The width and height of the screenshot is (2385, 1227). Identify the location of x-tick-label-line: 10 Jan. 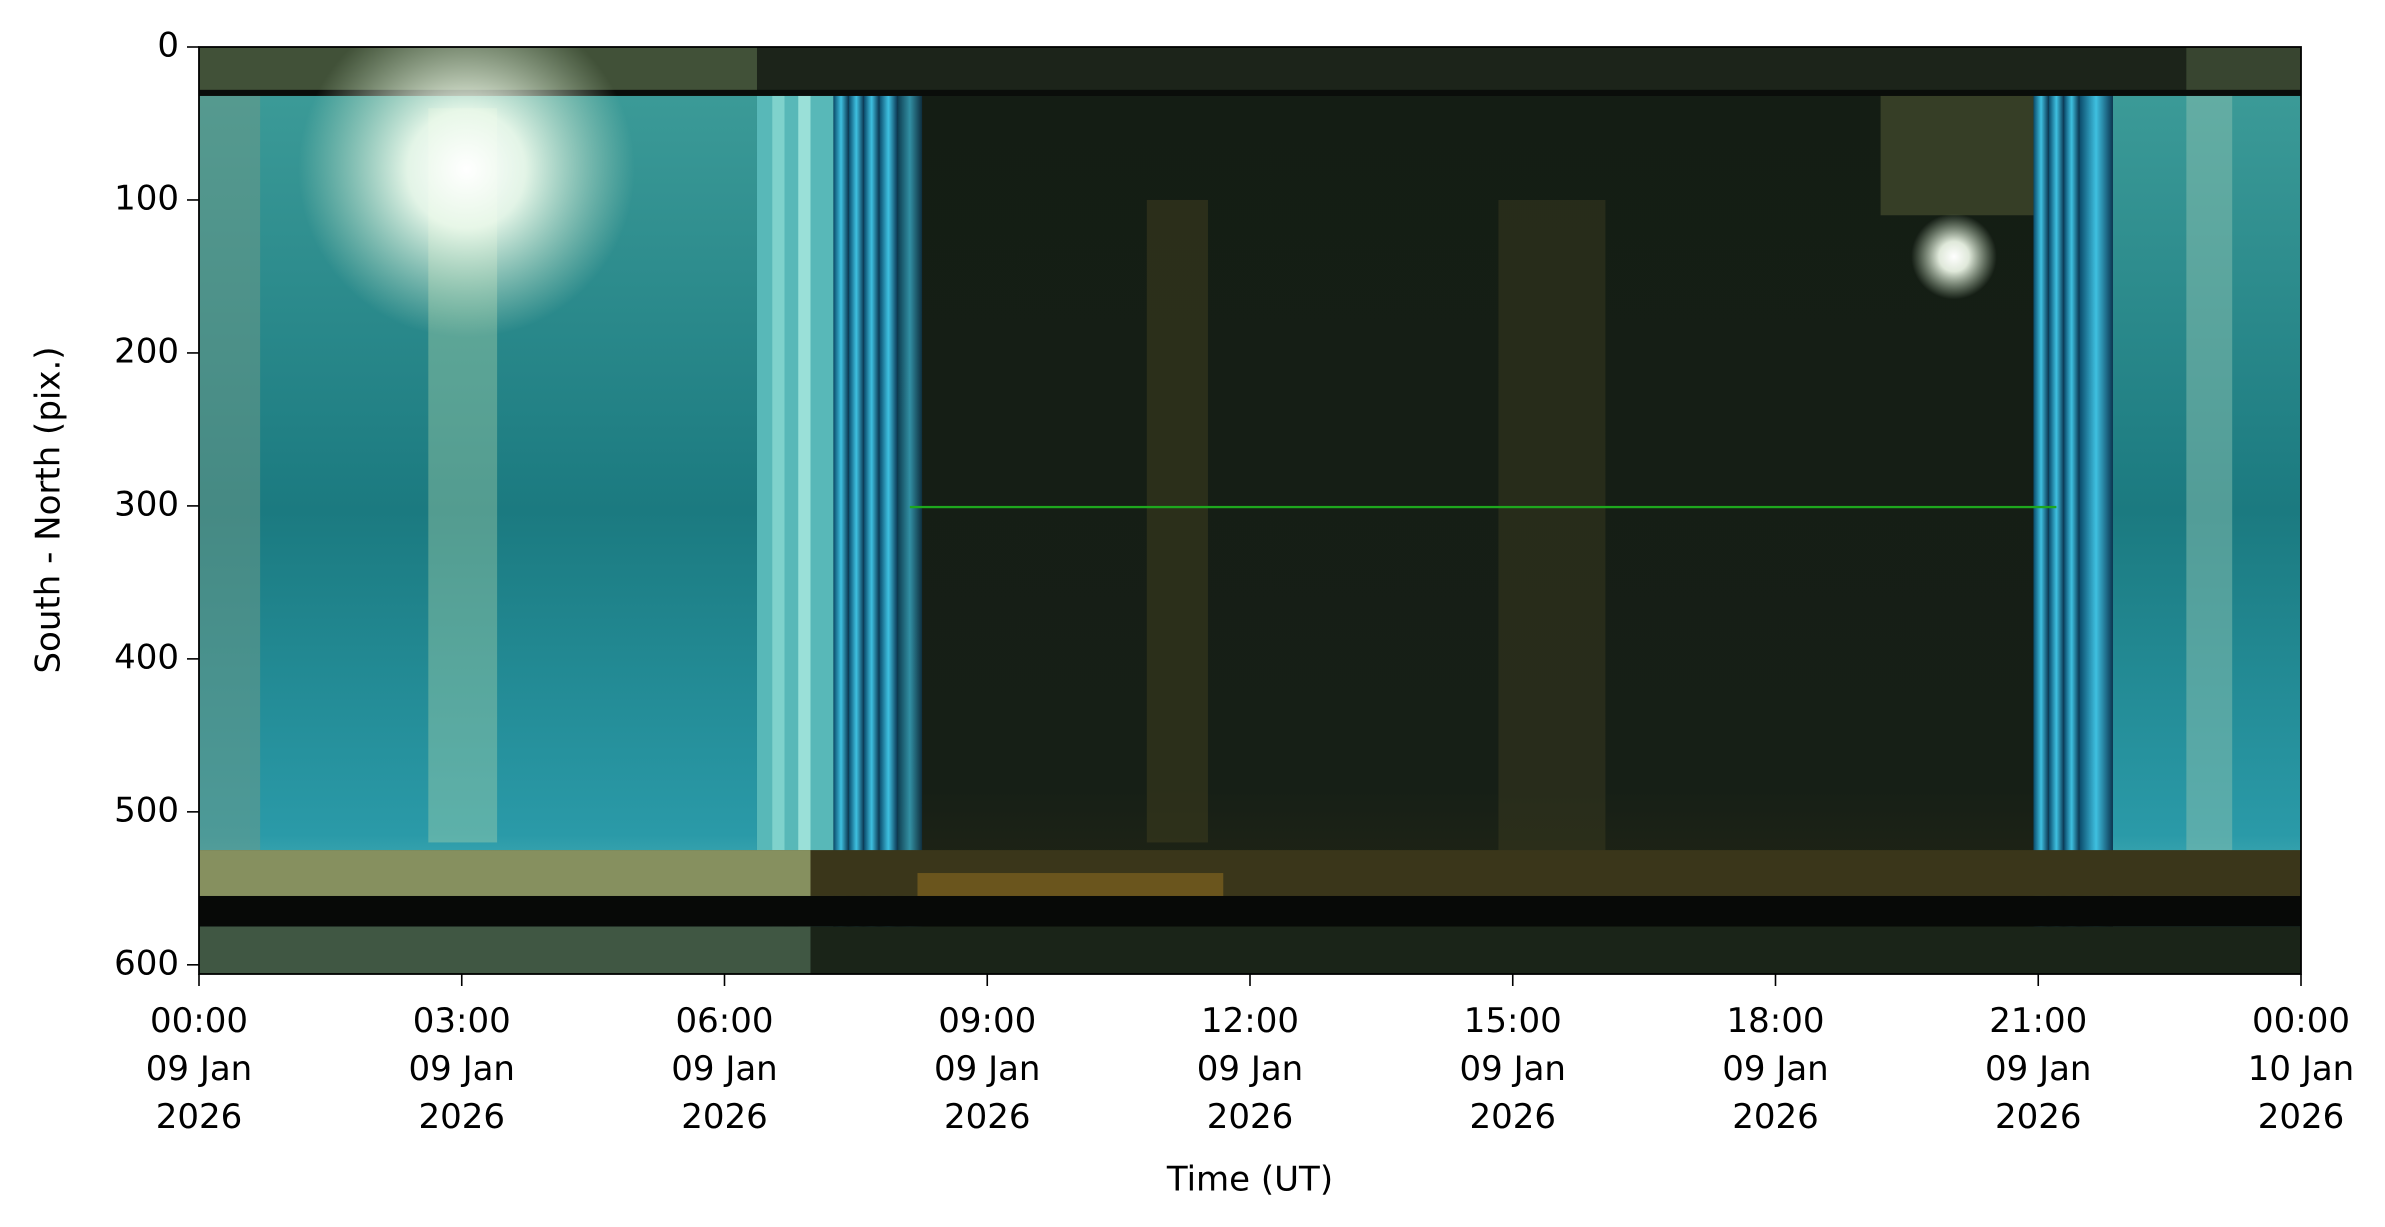
(2301, 1069).